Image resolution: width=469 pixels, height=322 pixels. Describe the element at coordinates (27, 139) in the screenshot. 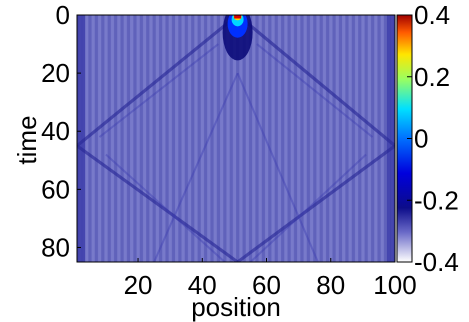

I see `y-axis-label: time` at that location.